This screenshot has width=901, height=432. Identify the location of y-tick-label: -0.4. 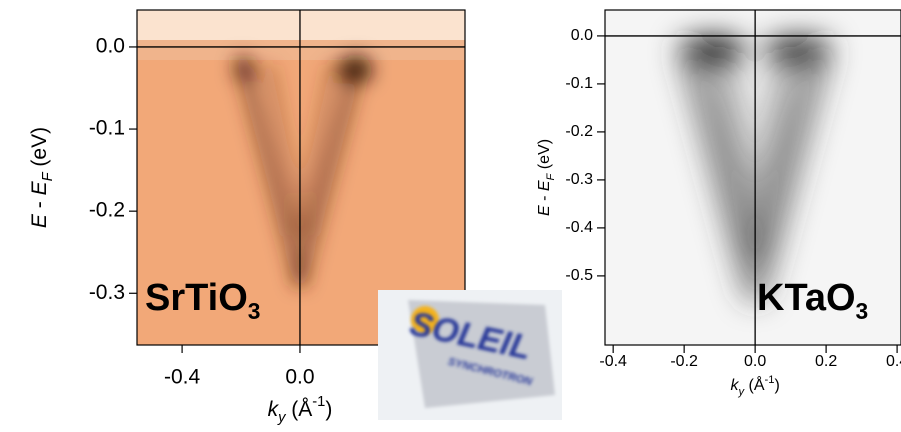
(579, 227).